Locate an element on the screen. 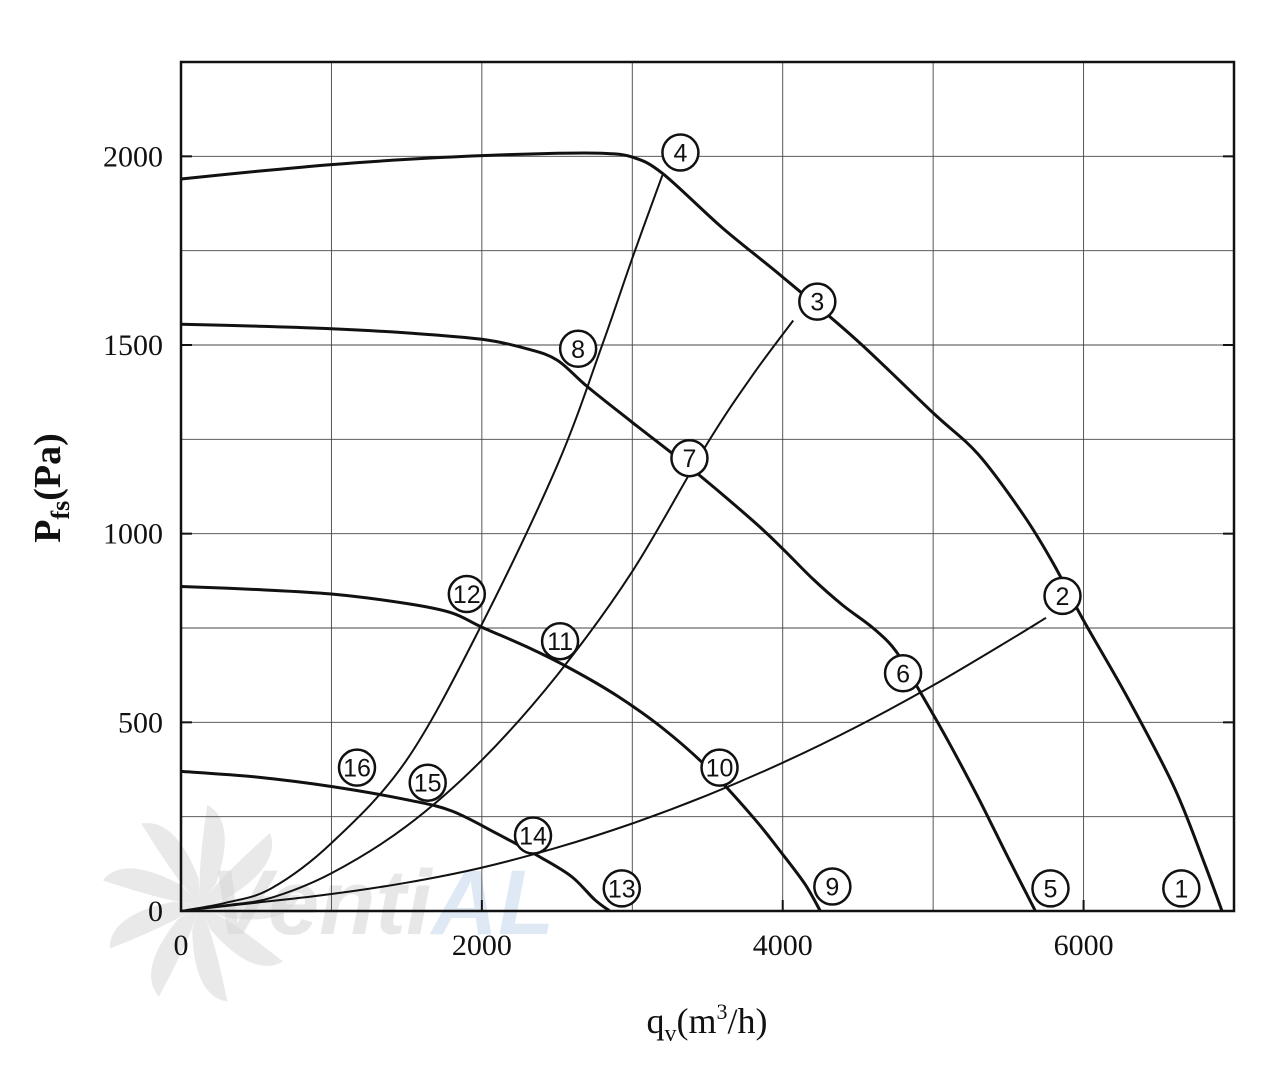 The width and height of the screenshot is (1284, 1077). callout-label: 5 is located at coordinates (1051, 889).